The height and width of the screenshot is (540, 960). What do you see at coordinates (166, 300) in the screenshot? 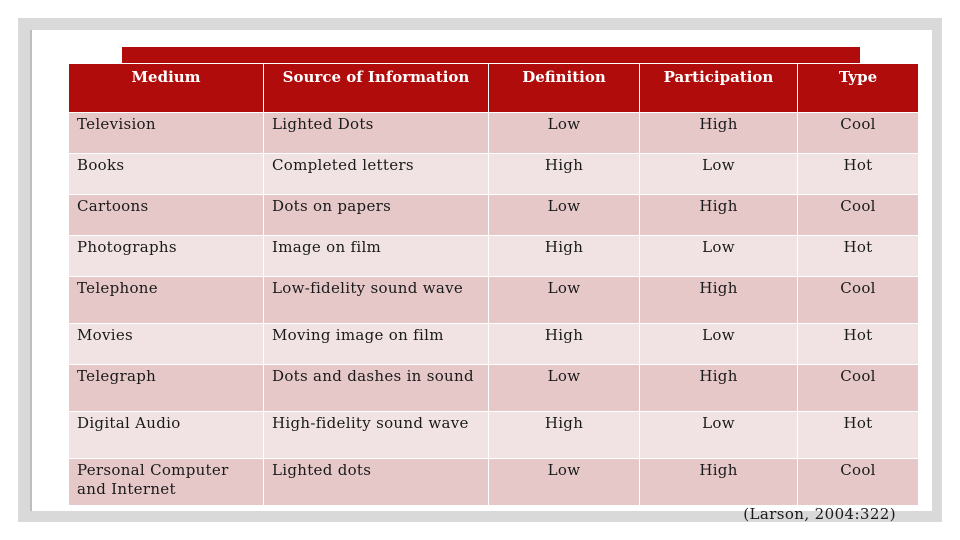
I see `cell-medium: Telephone` at bounding box center [166, 300].